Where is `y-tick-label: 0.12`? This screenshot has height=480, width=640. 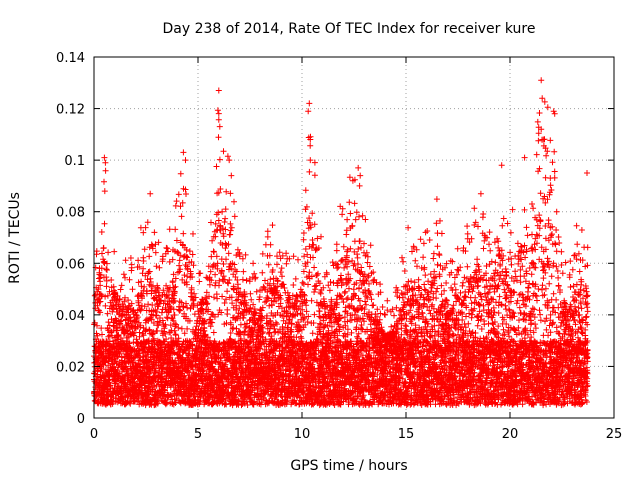
y-tick-label: 0.12 is located at coordinates (70, 110).